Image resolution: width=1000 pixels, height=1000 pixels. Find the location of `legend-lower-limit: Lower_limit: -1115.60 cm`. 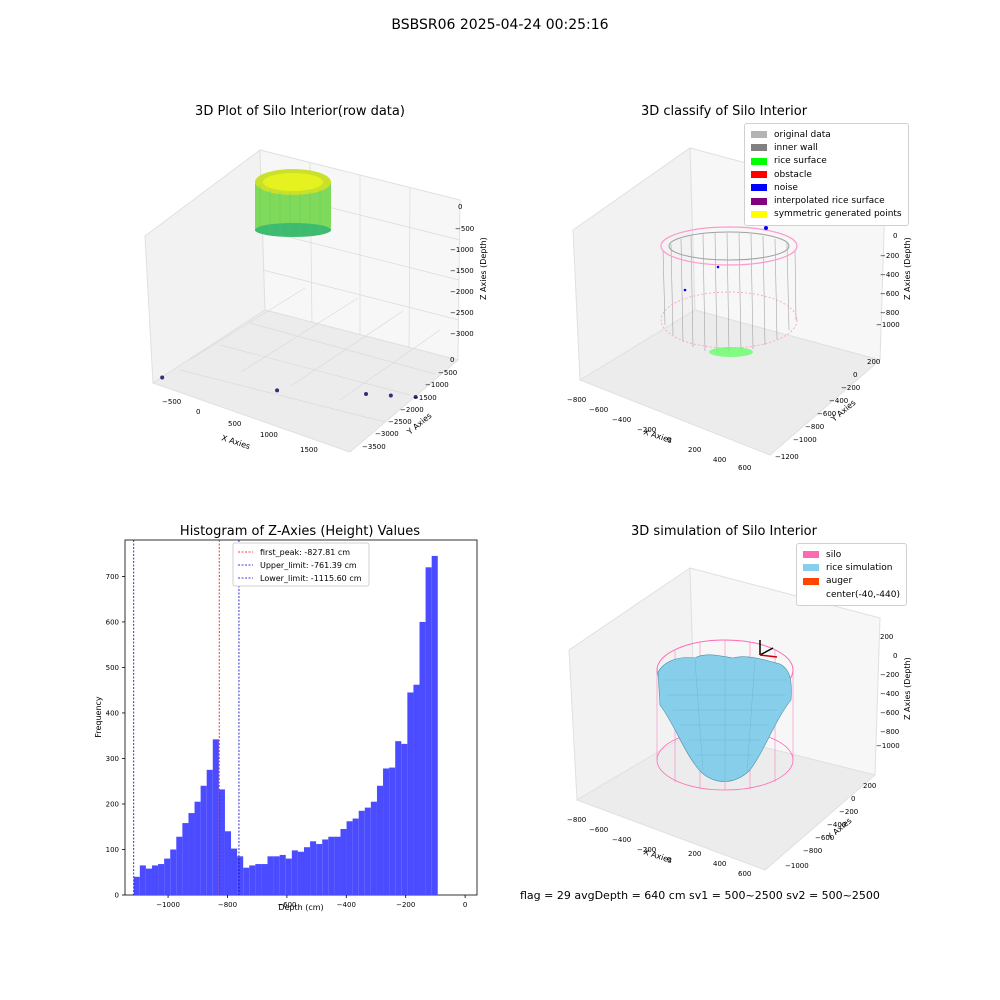

legend-lower-limit: Lower_limit: -1115.60 cm is located at coordinates (311, 578).